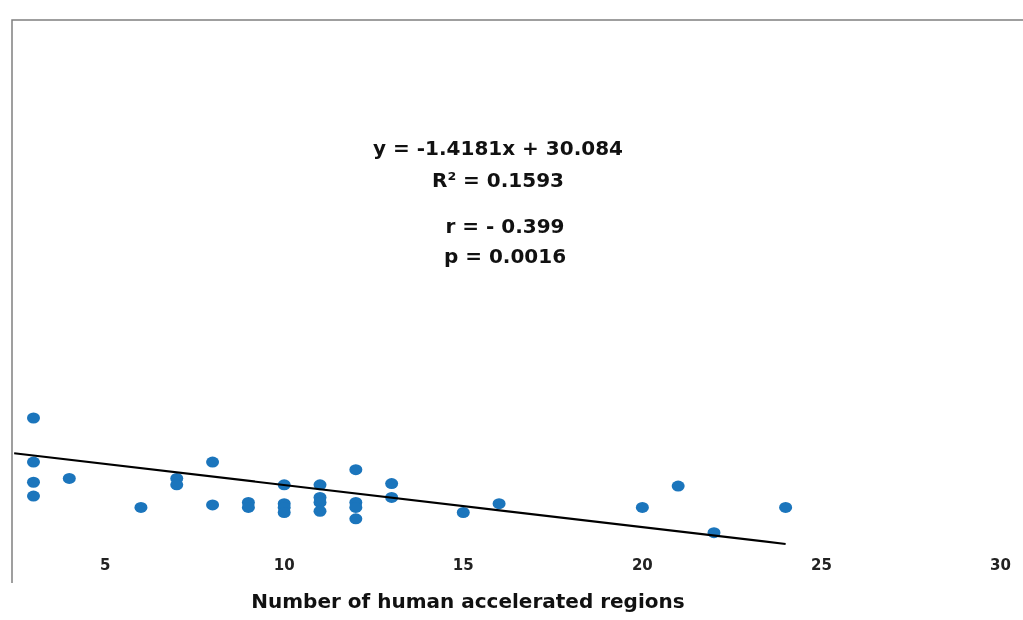 This screenshot has width=1023, height=620. Describe the element at coordinates (498, 180) in the screenshot. I see `text: R² = 0.1593` at that location.